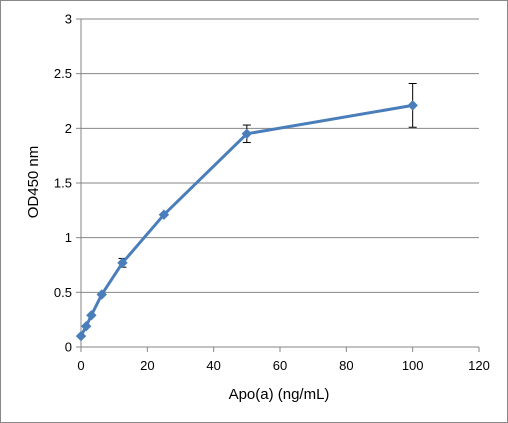 This screenshot has height=423, width=508. Describe the element at coordinates (63, 292) in the screenshot. I see `y-tick-label: 0.5` at that location.